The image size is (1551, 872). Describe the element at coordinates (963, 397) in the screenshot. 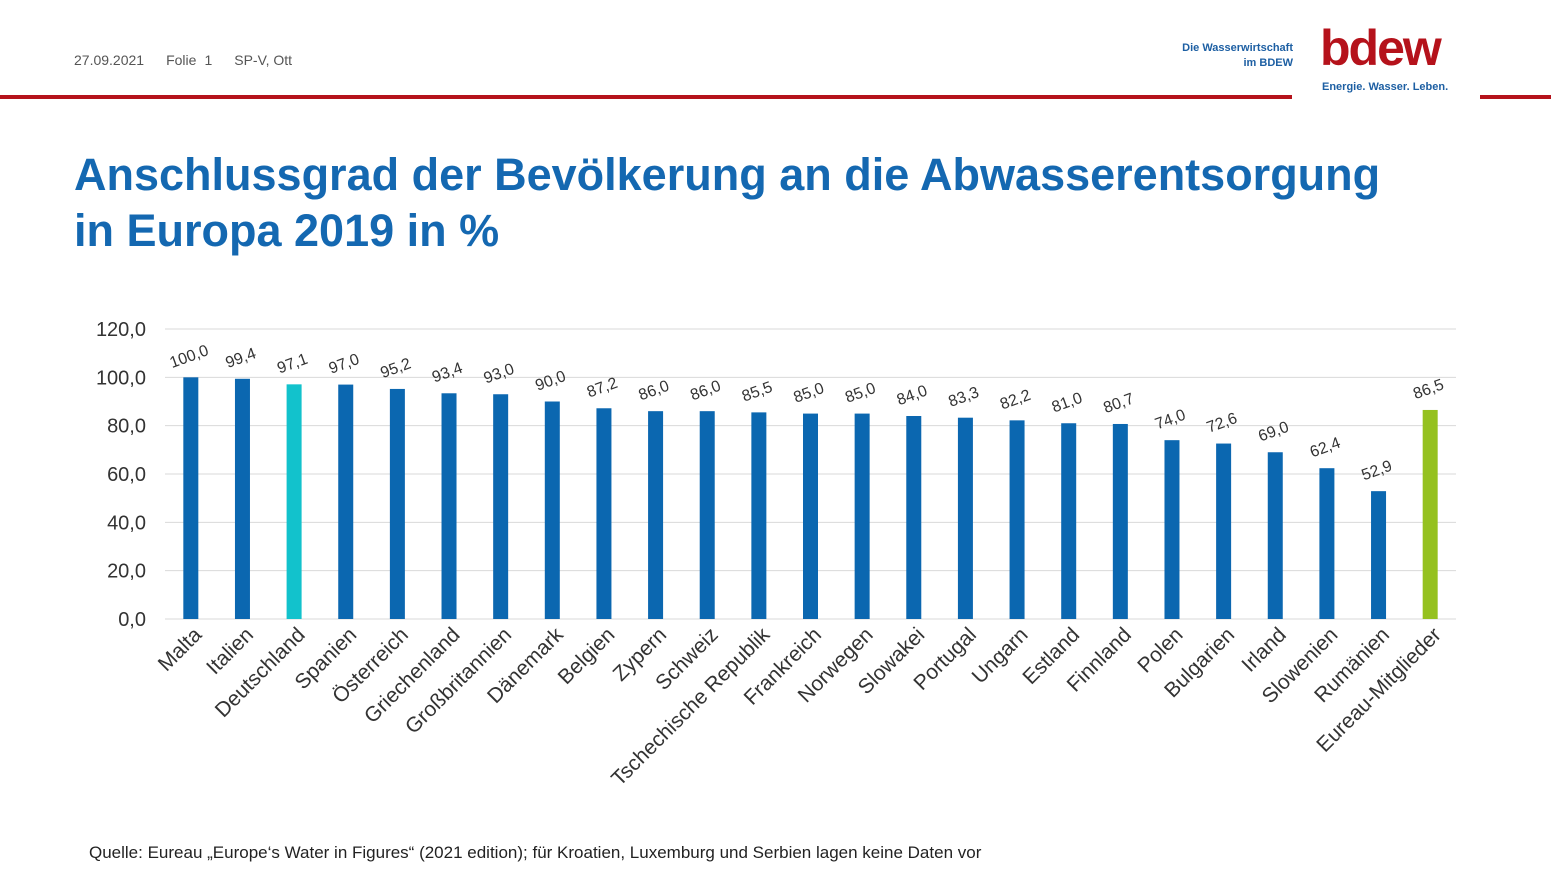

I see `data-label: 83,3` at that location.